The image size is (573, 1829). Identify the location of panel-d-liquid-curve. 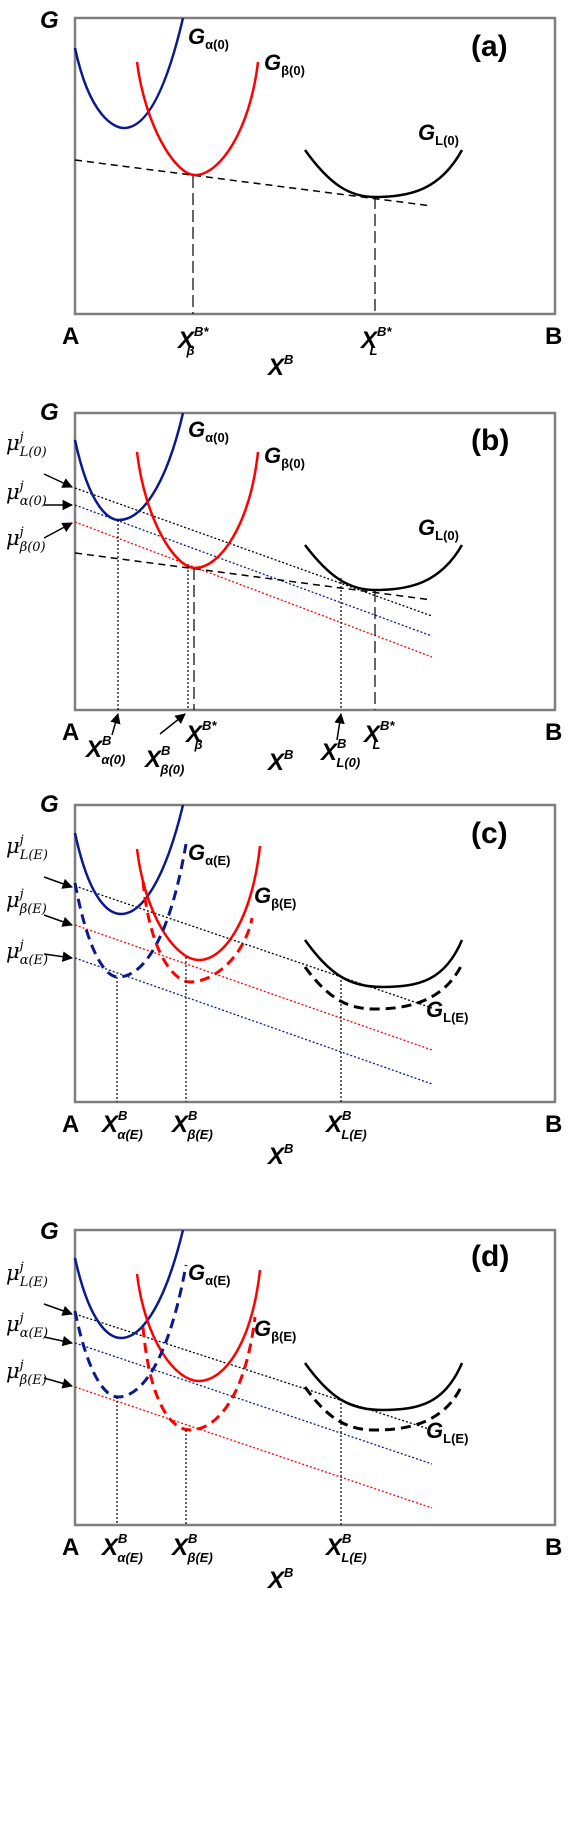
(383, 1387).